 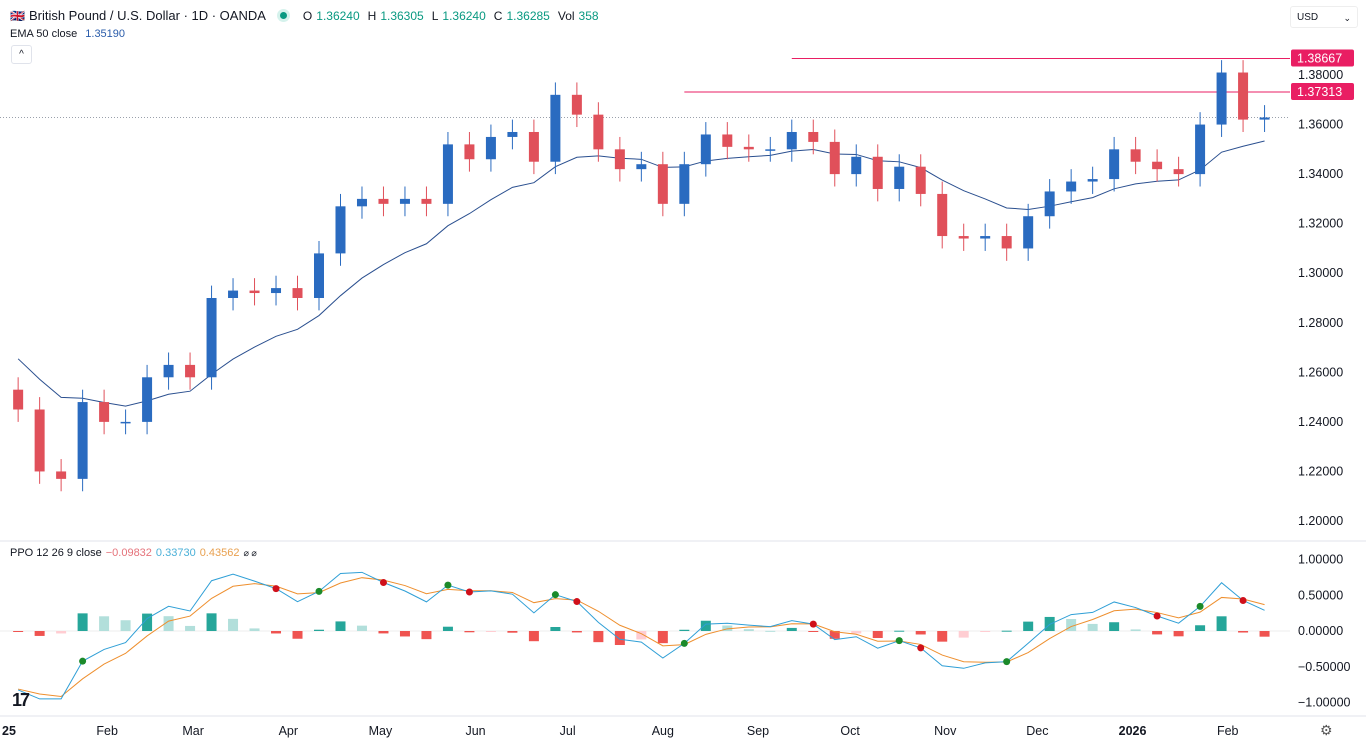 What do you see at coordinates (1322, 92) in the screenshot?
I see `price-level-badge` at bounding box center [1322, 92].